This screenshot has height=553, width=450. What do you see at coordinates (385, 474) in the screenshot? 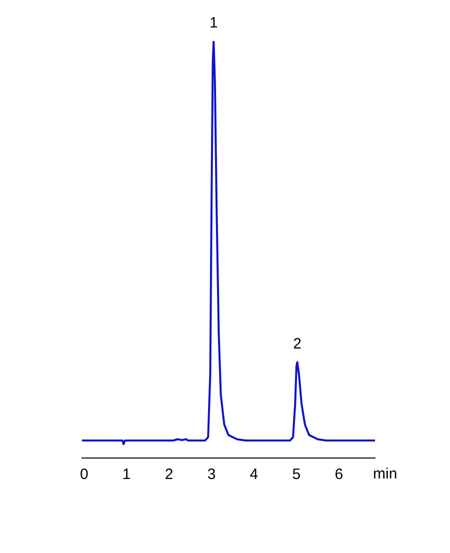
I see `x-axis-title: min` at bounding box center [385, 474].